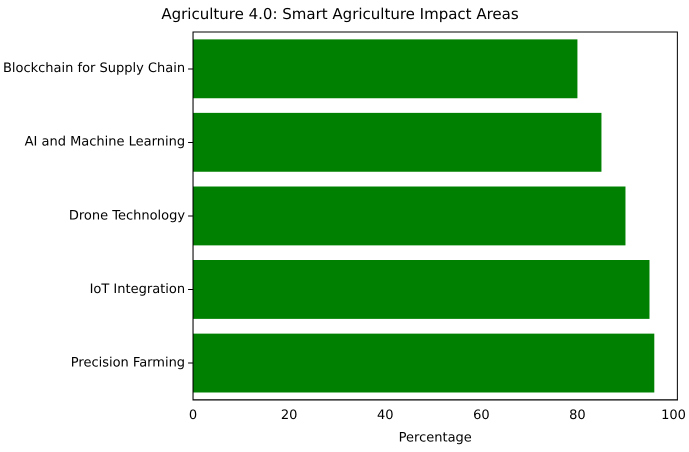  I want to click on x-tick-label: 20, so click(289, 415).